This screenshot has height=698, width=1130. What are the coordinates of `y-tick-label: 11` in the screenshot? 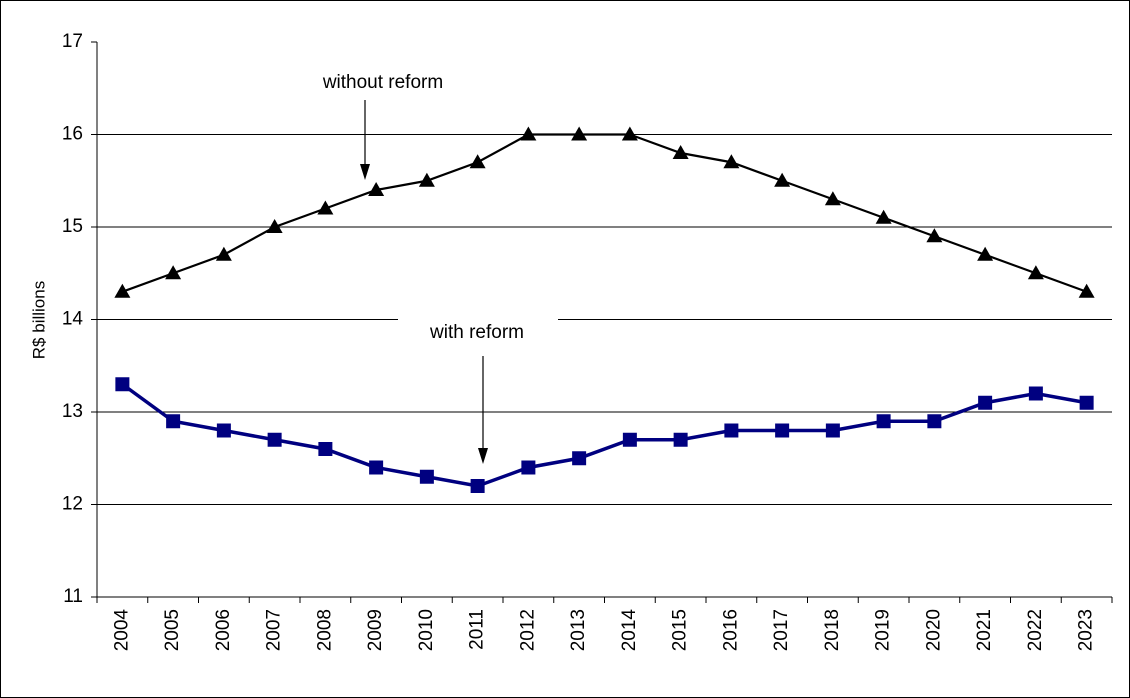 It's located at (73, 596).